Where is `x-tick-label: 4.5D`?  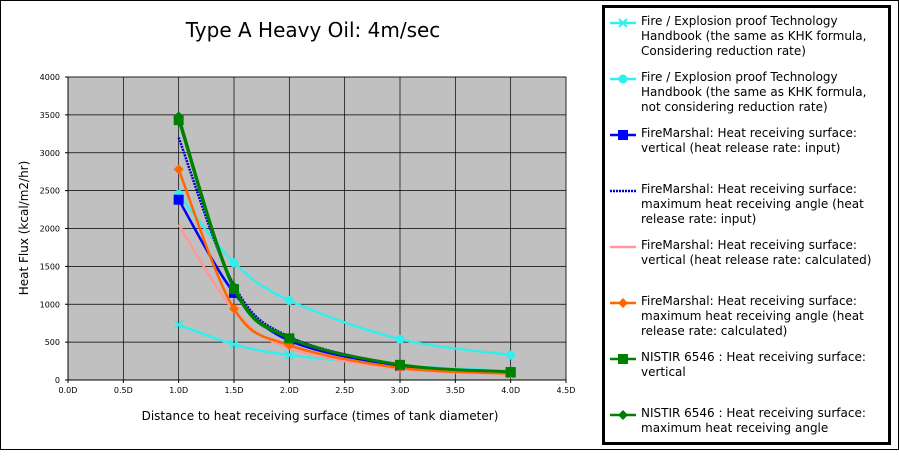 x-tick-label: 4.5D is located at coordinates (566, 390).